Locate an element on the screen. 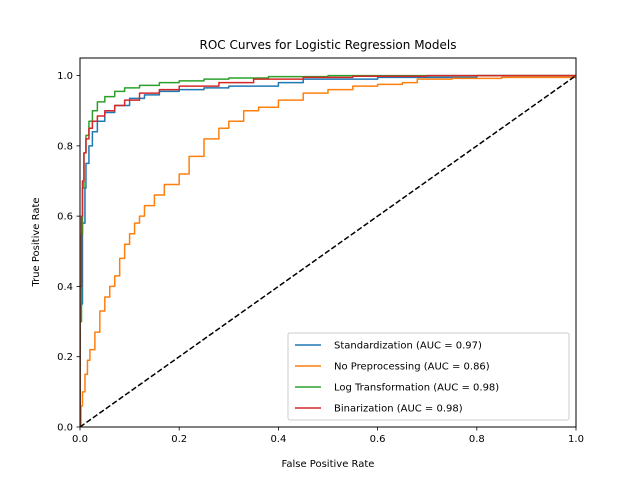 The image size is (640, 480). y-tick-label: 0.6 is located at coordinates (65, 217).